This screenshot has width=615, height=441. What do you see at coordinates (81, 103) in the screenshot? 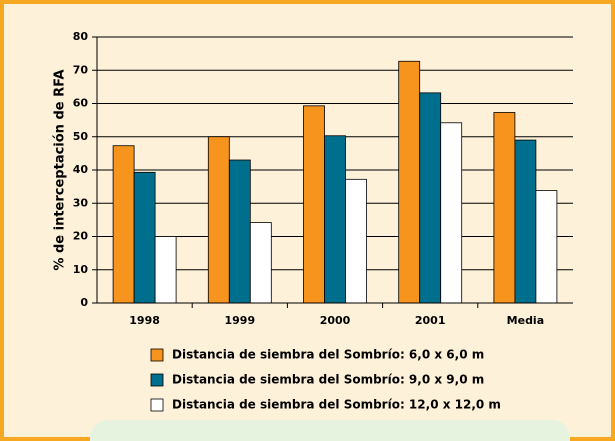
I see `y-tick-label: 60` at bounding box center [81, 103].